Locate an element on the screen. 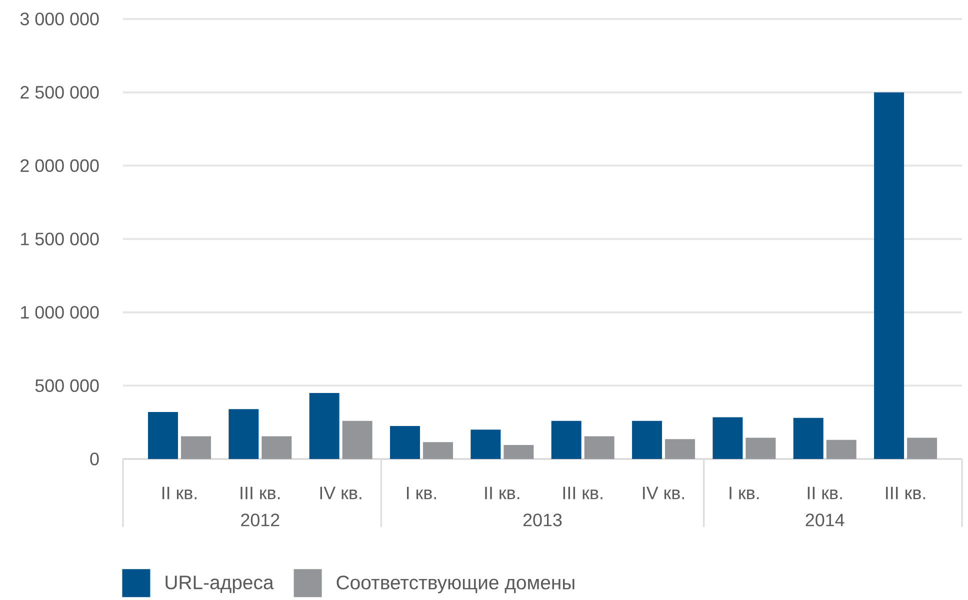 The width and height of the screenshot is (968, 600). legend-label: Соответствующие домены is located at coordinates (455, 585).